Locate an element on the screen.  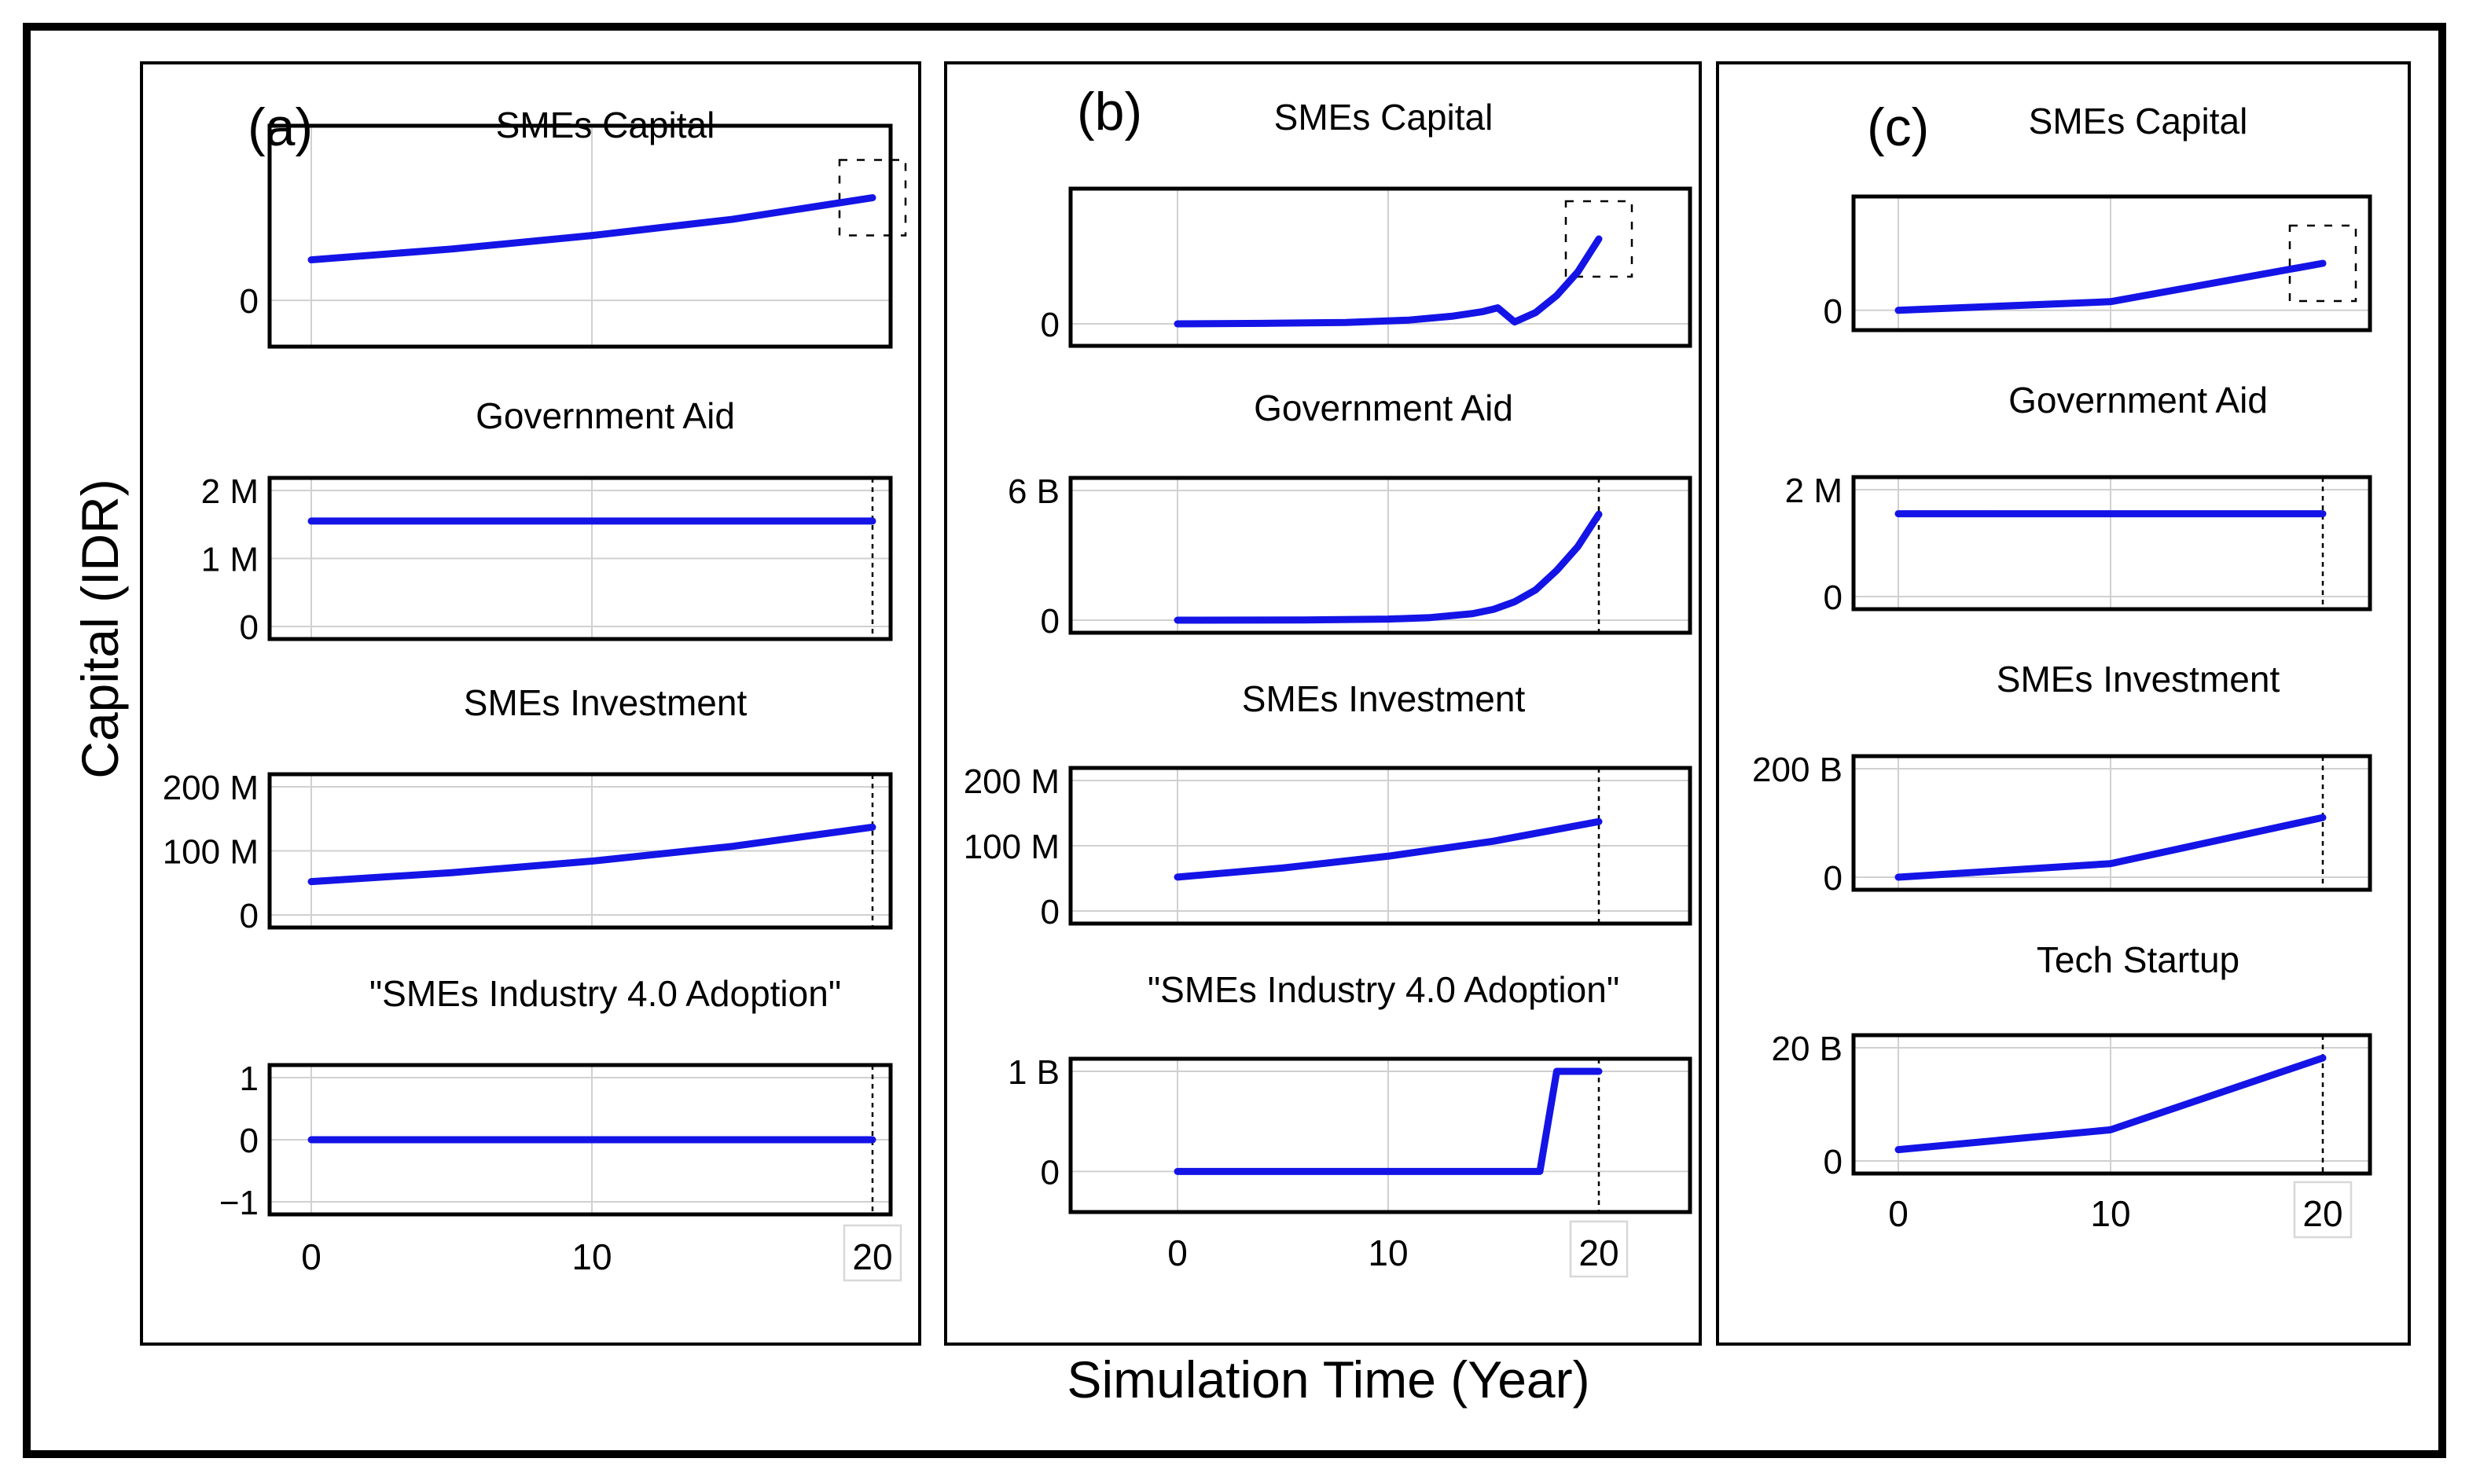
y-tick-label: 1 B is located at coordinates (1034, 1072).